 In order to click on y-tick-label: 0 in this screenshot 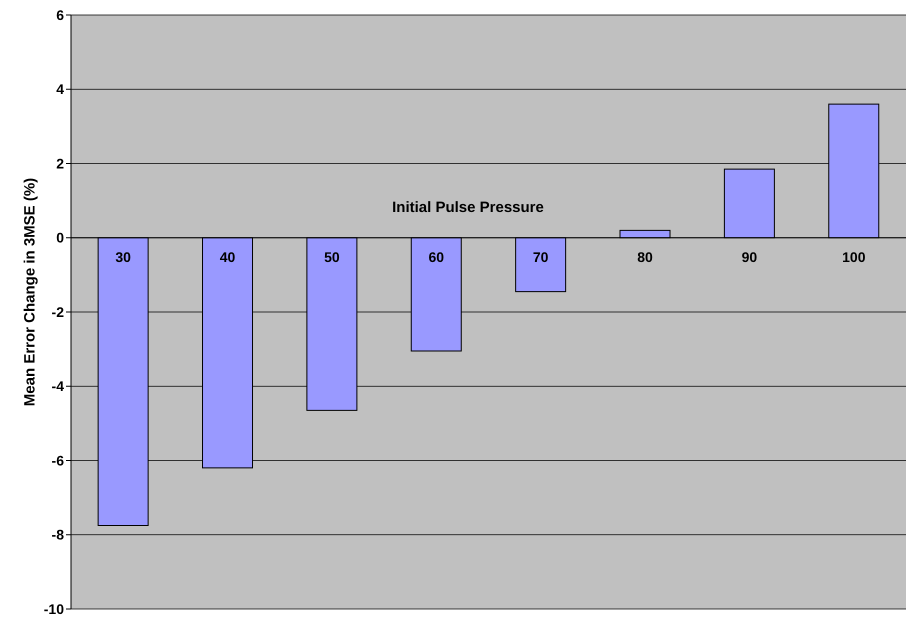, I will do `click(60, 238)`.